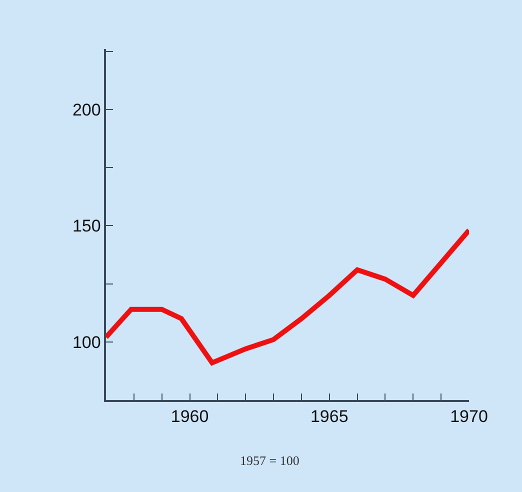  Describe the element at coordinates (189, 416) in the screenshot. I see `x-tick-label: 1960` at that location.